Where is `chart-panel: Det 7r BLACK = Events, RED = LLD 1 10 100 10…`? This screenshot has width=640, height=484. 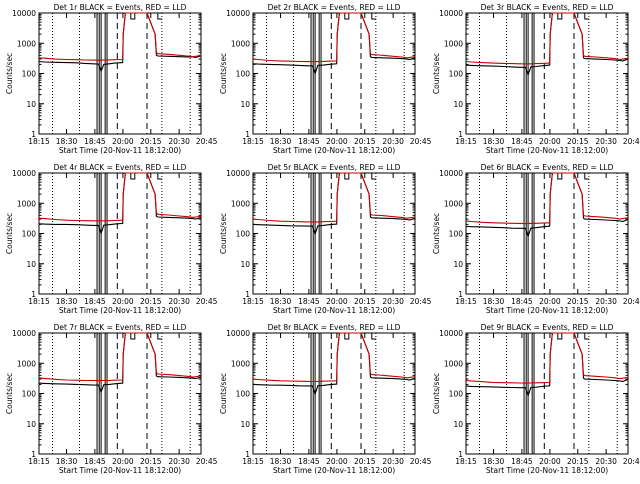 chart-panel: Det 7r BLACK = Events, RED = LLD 1 10 100 10… is located at coordinates (111, 399).